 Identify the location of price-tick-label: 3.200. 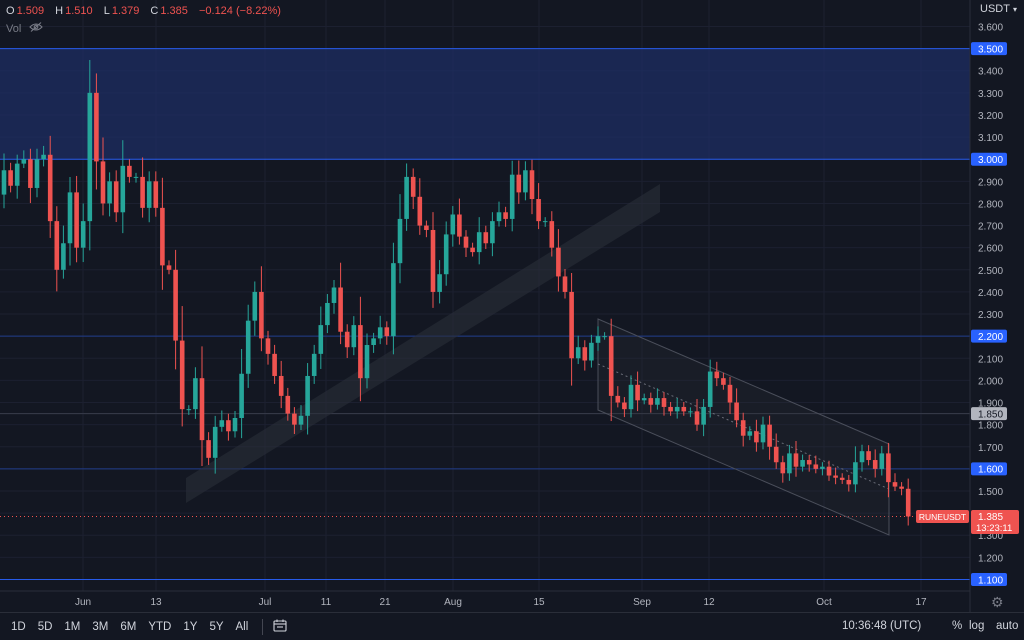
(990, 116).